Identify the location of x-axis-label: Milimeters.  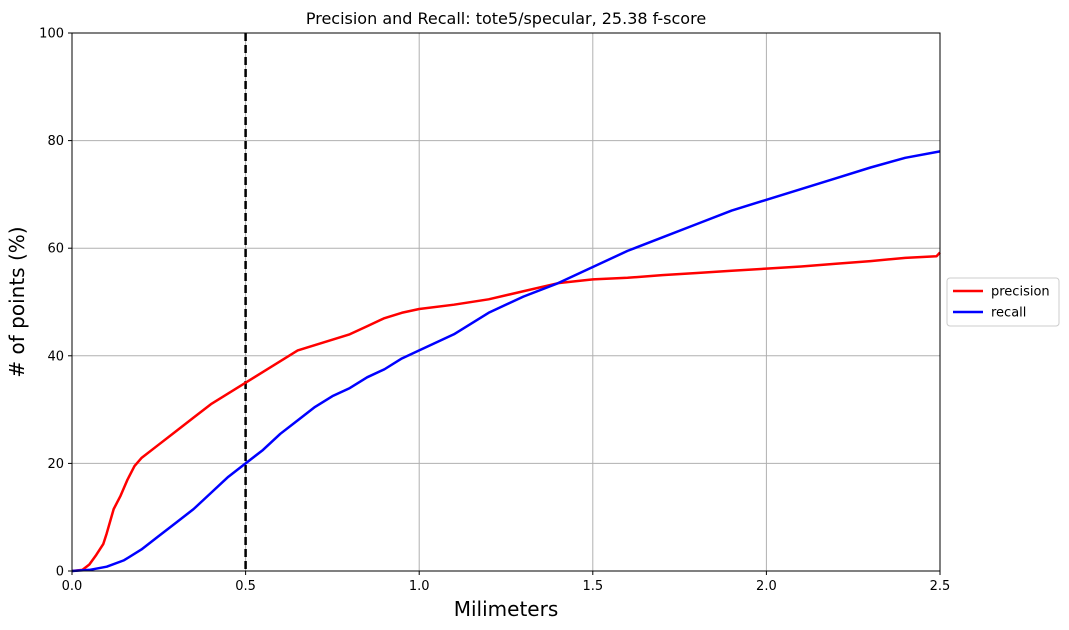
(506, 609).